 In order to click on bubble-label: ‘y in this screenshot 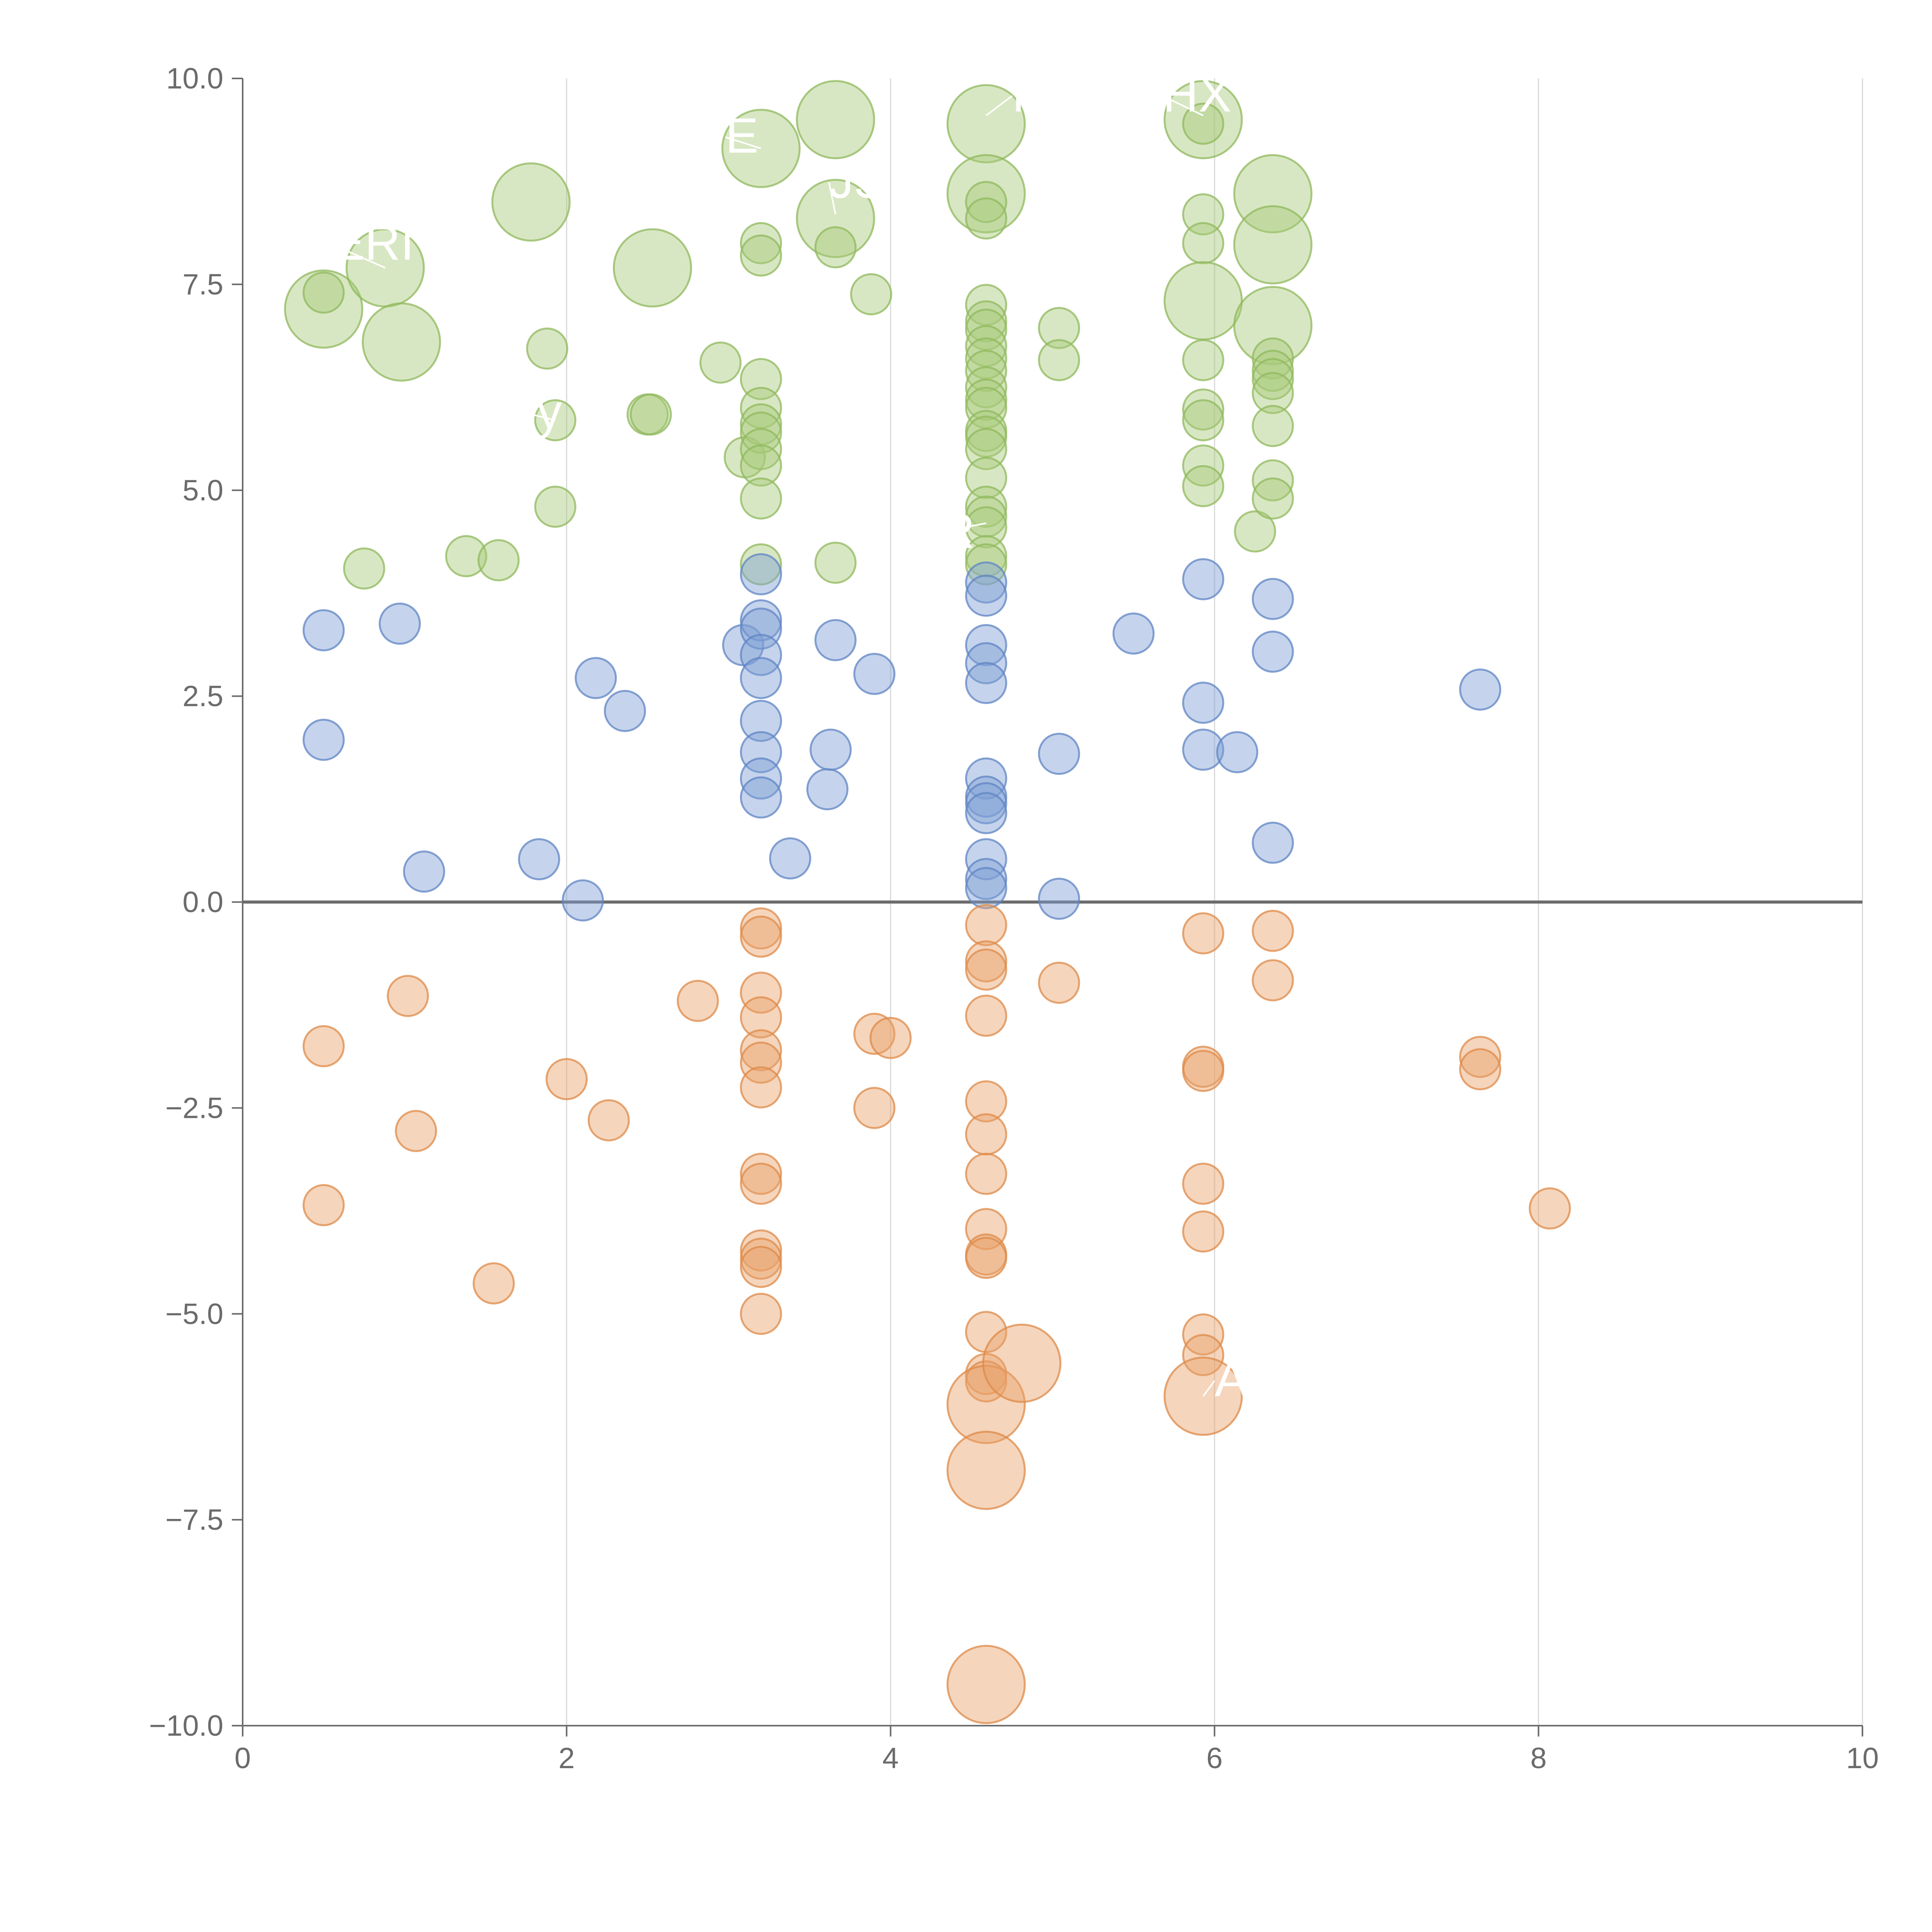, I will do `click(544, 411)`.